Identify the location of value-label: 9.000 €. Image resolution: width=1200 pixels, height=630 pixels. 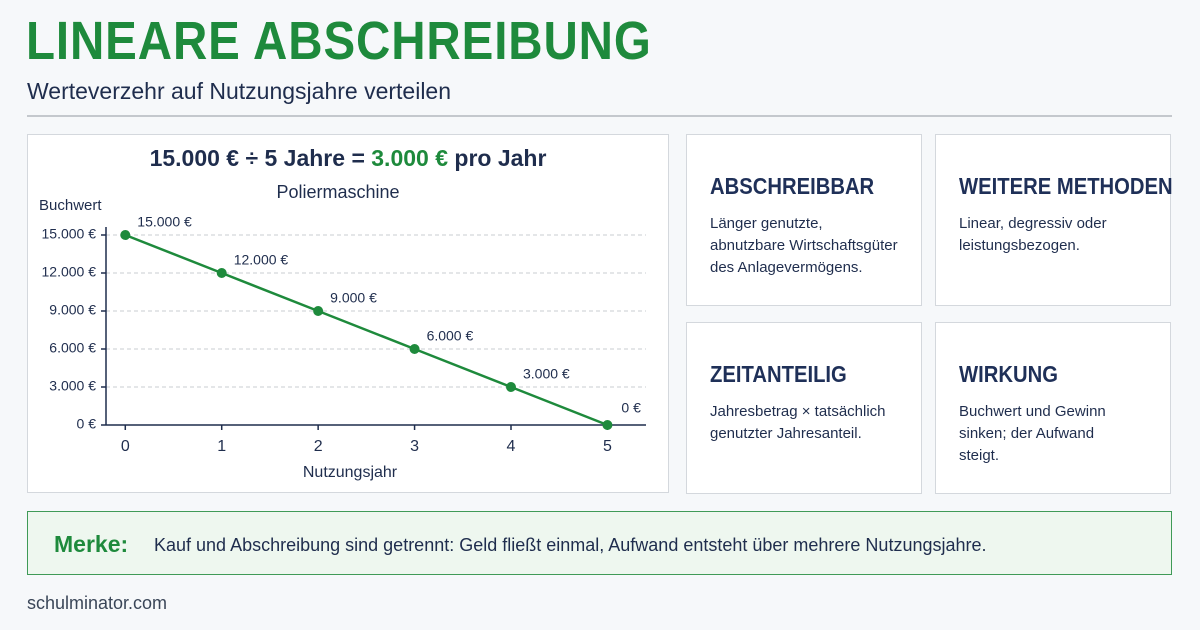
(353, 298).